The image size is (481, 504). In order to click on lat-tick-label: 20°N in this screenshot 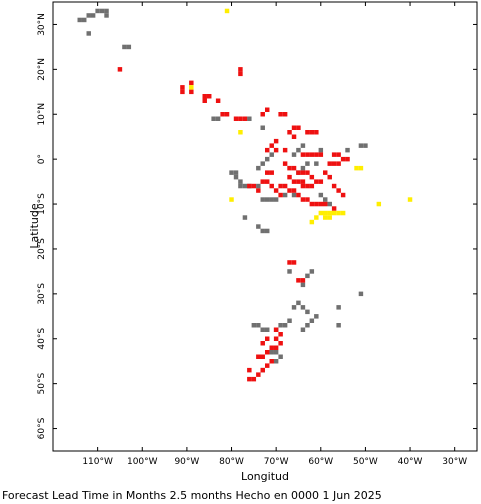, I will do `click(42, 69)`.